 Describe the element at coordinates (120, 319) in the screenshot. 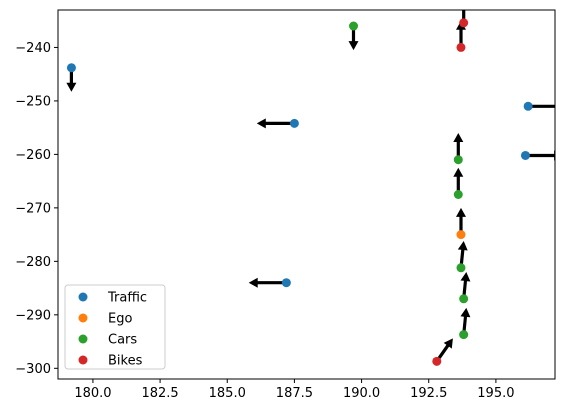

I see `legend-label: Ego` at that location.